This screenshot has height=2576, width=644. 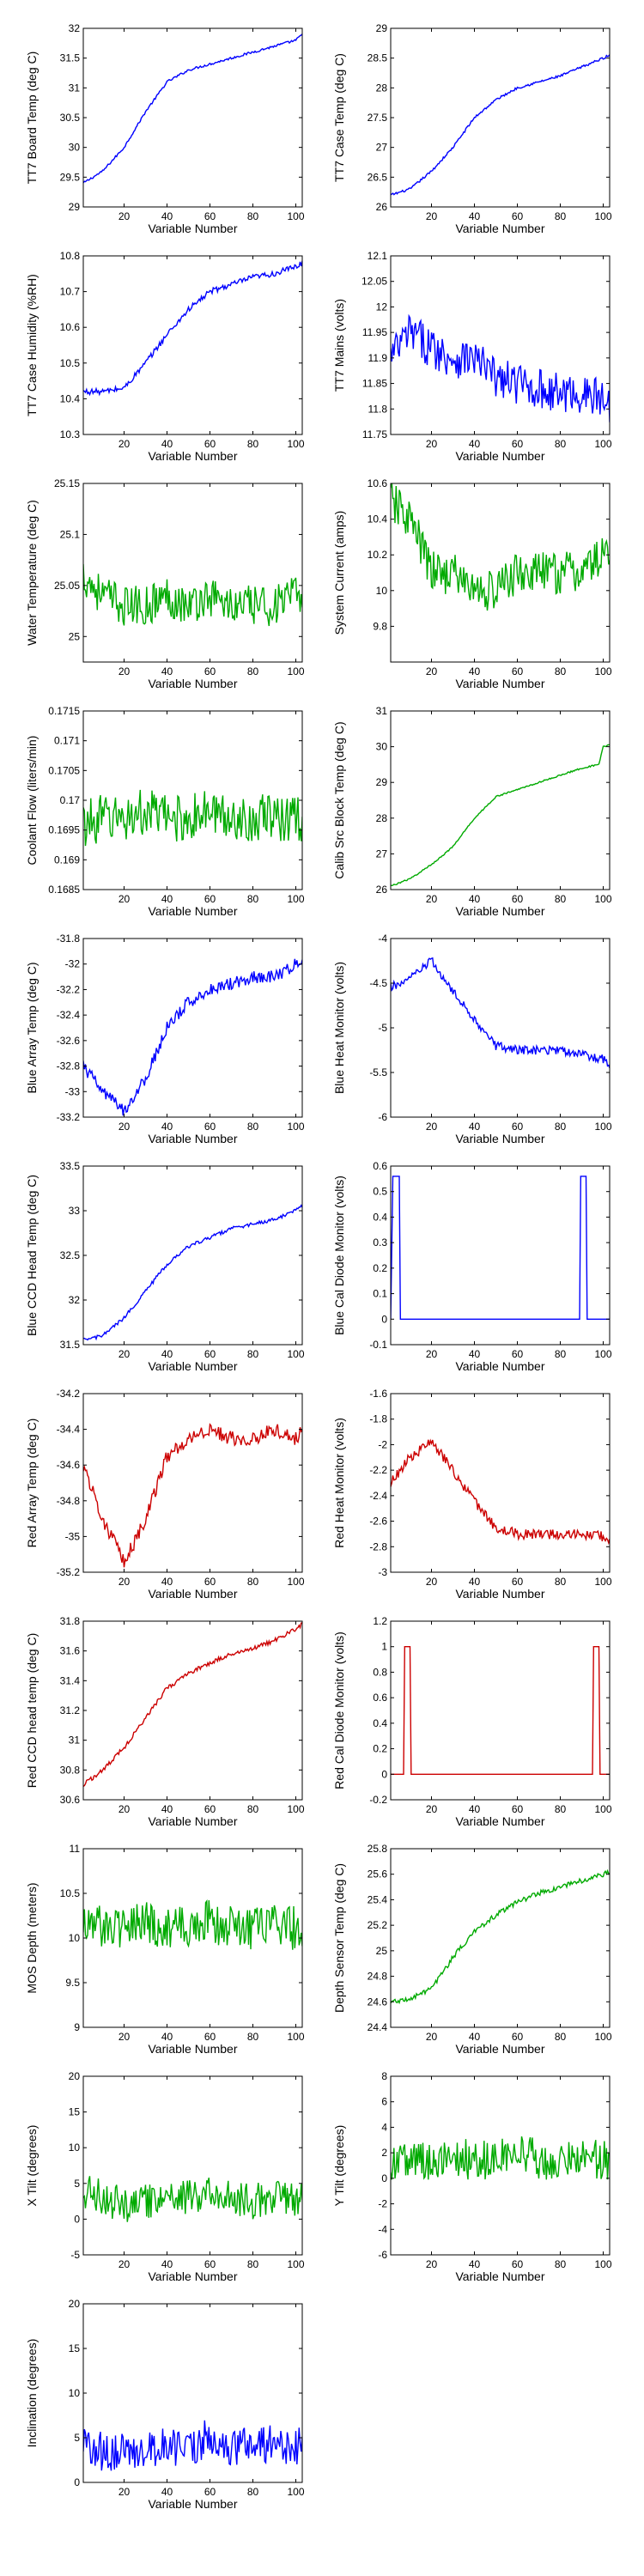 What do you see at coordinates (378, 519) in the screenshot?
I see `y-tick-label: 10.4` at bounding box center [378, 519].